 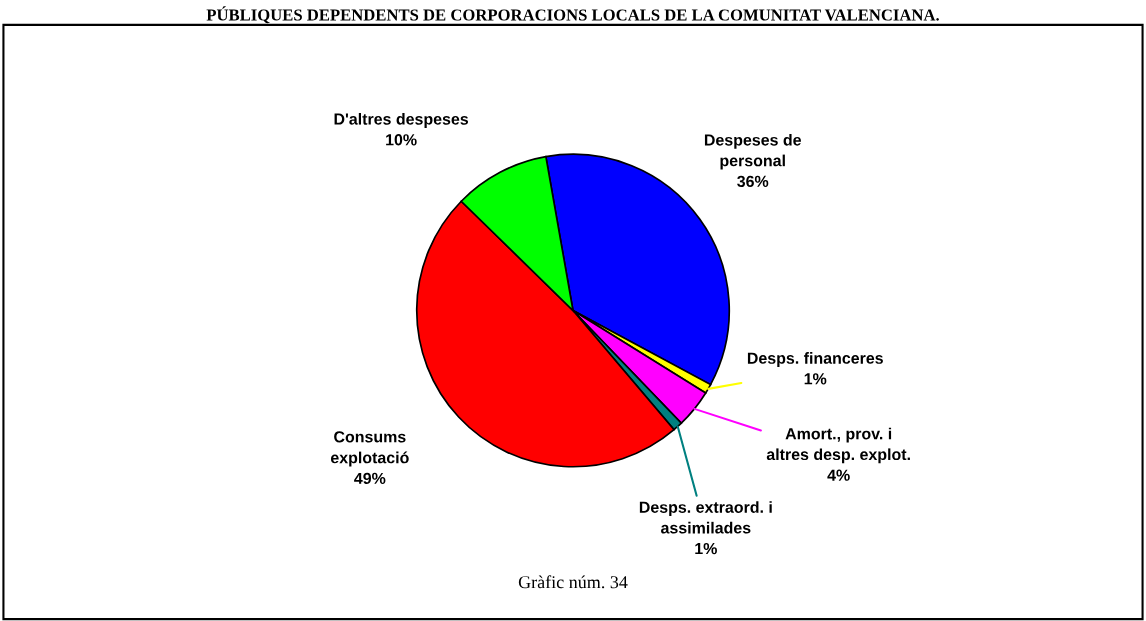 I want to click on data-label: 36%, so click(x=753, y=181).